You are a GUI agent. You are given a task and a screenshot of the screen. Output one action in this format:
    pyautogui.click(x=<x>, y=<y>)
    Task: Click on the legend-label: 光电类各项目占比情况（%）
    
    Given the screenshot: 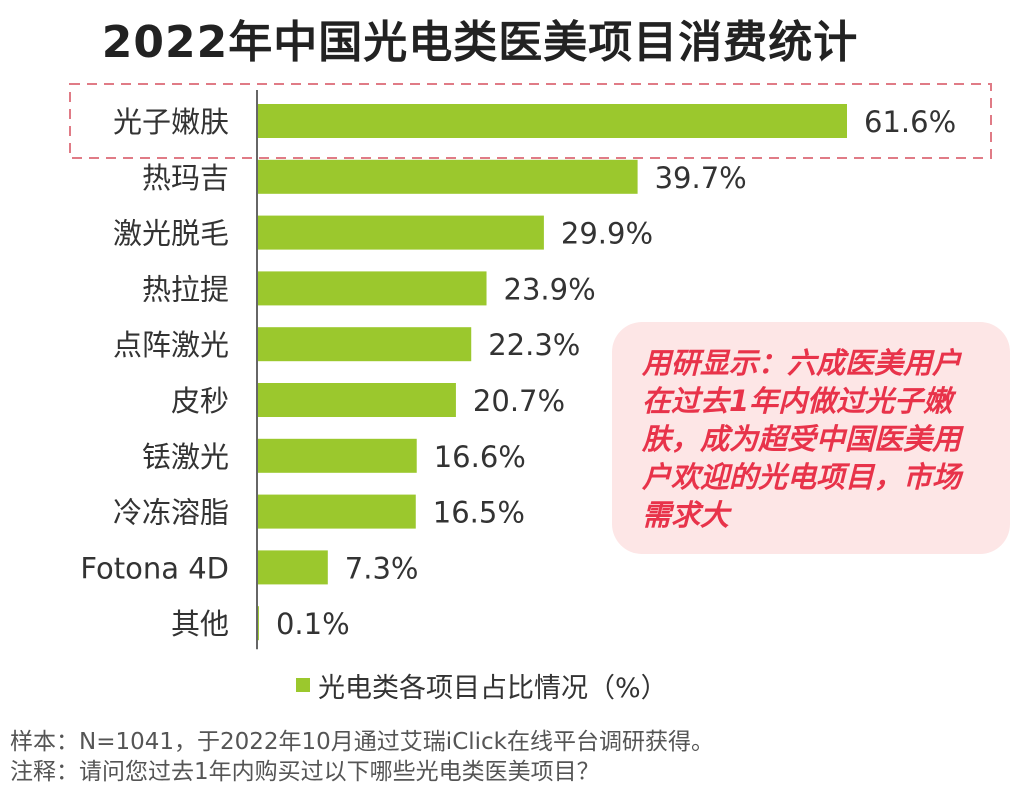 What is the action you would take?
    pyautogui.click(x=493, y=688)
    